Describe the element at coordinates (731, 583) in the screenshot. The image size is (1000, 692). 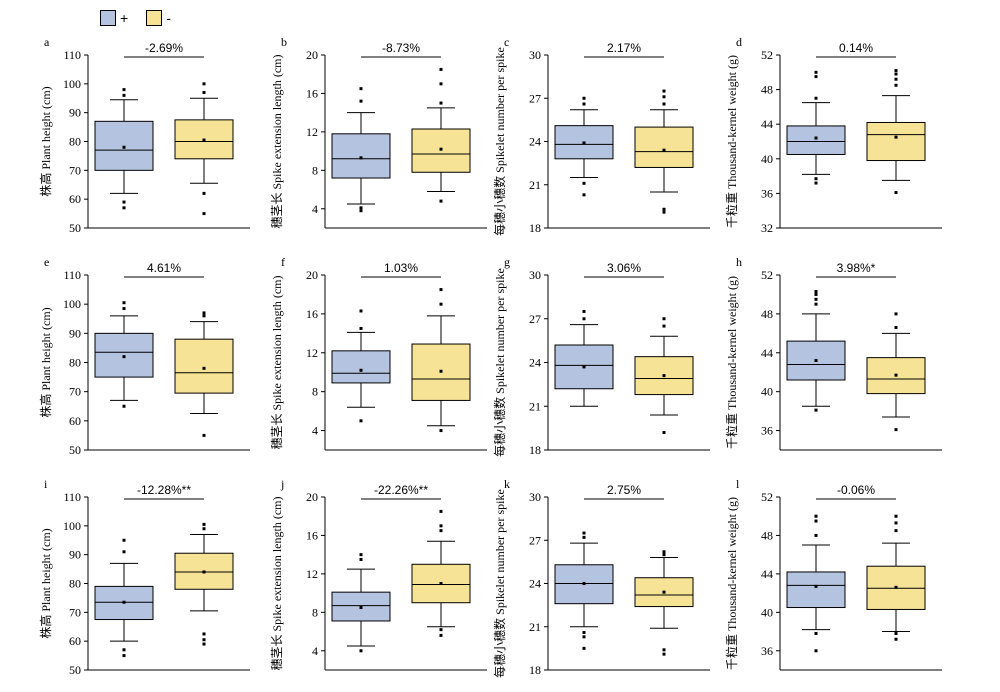
I see `y-axis-label: 千粒重 Thousand-kernel weight (g)` at that location.